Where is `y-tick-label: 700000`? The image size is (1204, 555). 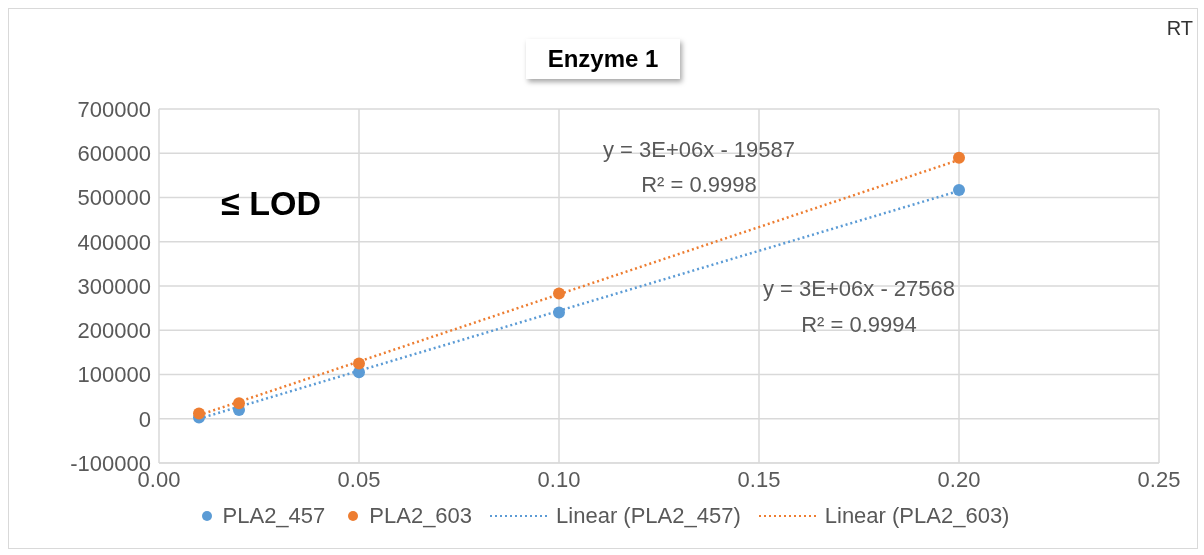
y-tick-label: 700000 is located at coordinates (114, 109).